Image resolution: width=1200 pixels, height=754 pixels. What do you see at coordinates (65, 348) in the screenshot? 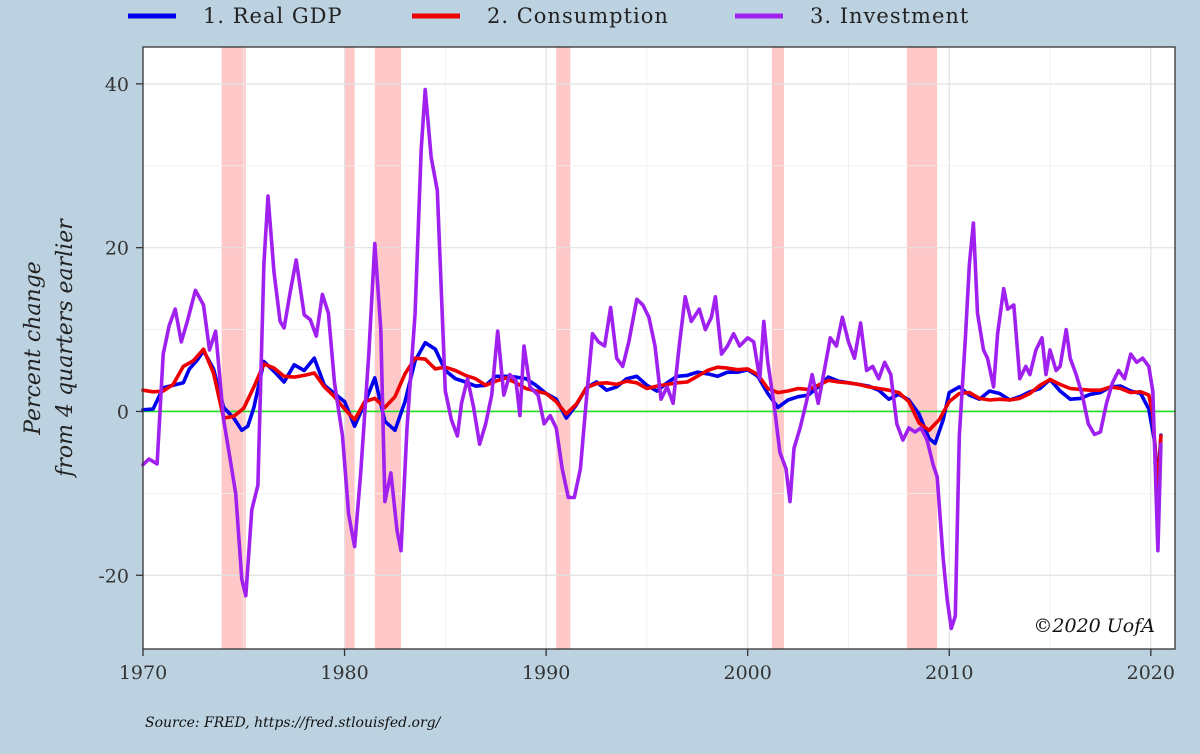
I see `y-axis-label-line2: from 4 quarters earlier` at bounding box center [65, 348].